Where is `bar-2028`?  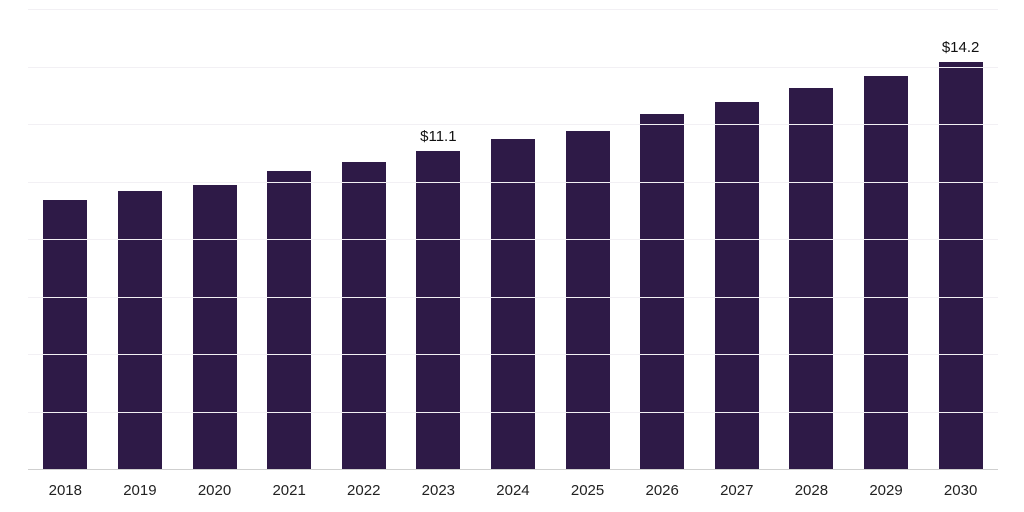
bar-2028 is located at coordinates (811, 278).